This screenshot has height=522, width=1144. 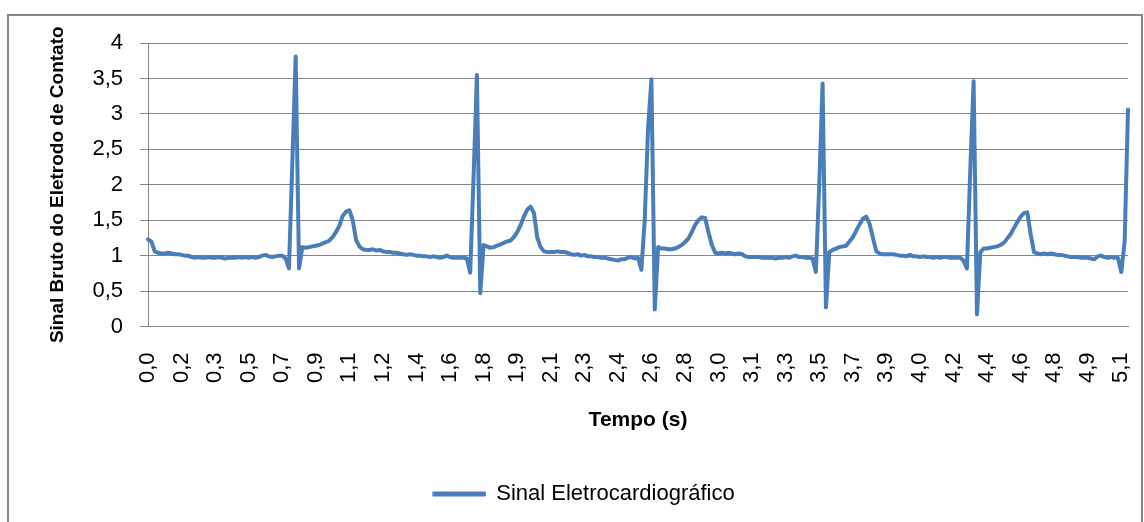 What do you see at coordinates (1053, 368) in the screenshot?
I see `x-tick-label: 4,8` at bounding box center [1053, 368].